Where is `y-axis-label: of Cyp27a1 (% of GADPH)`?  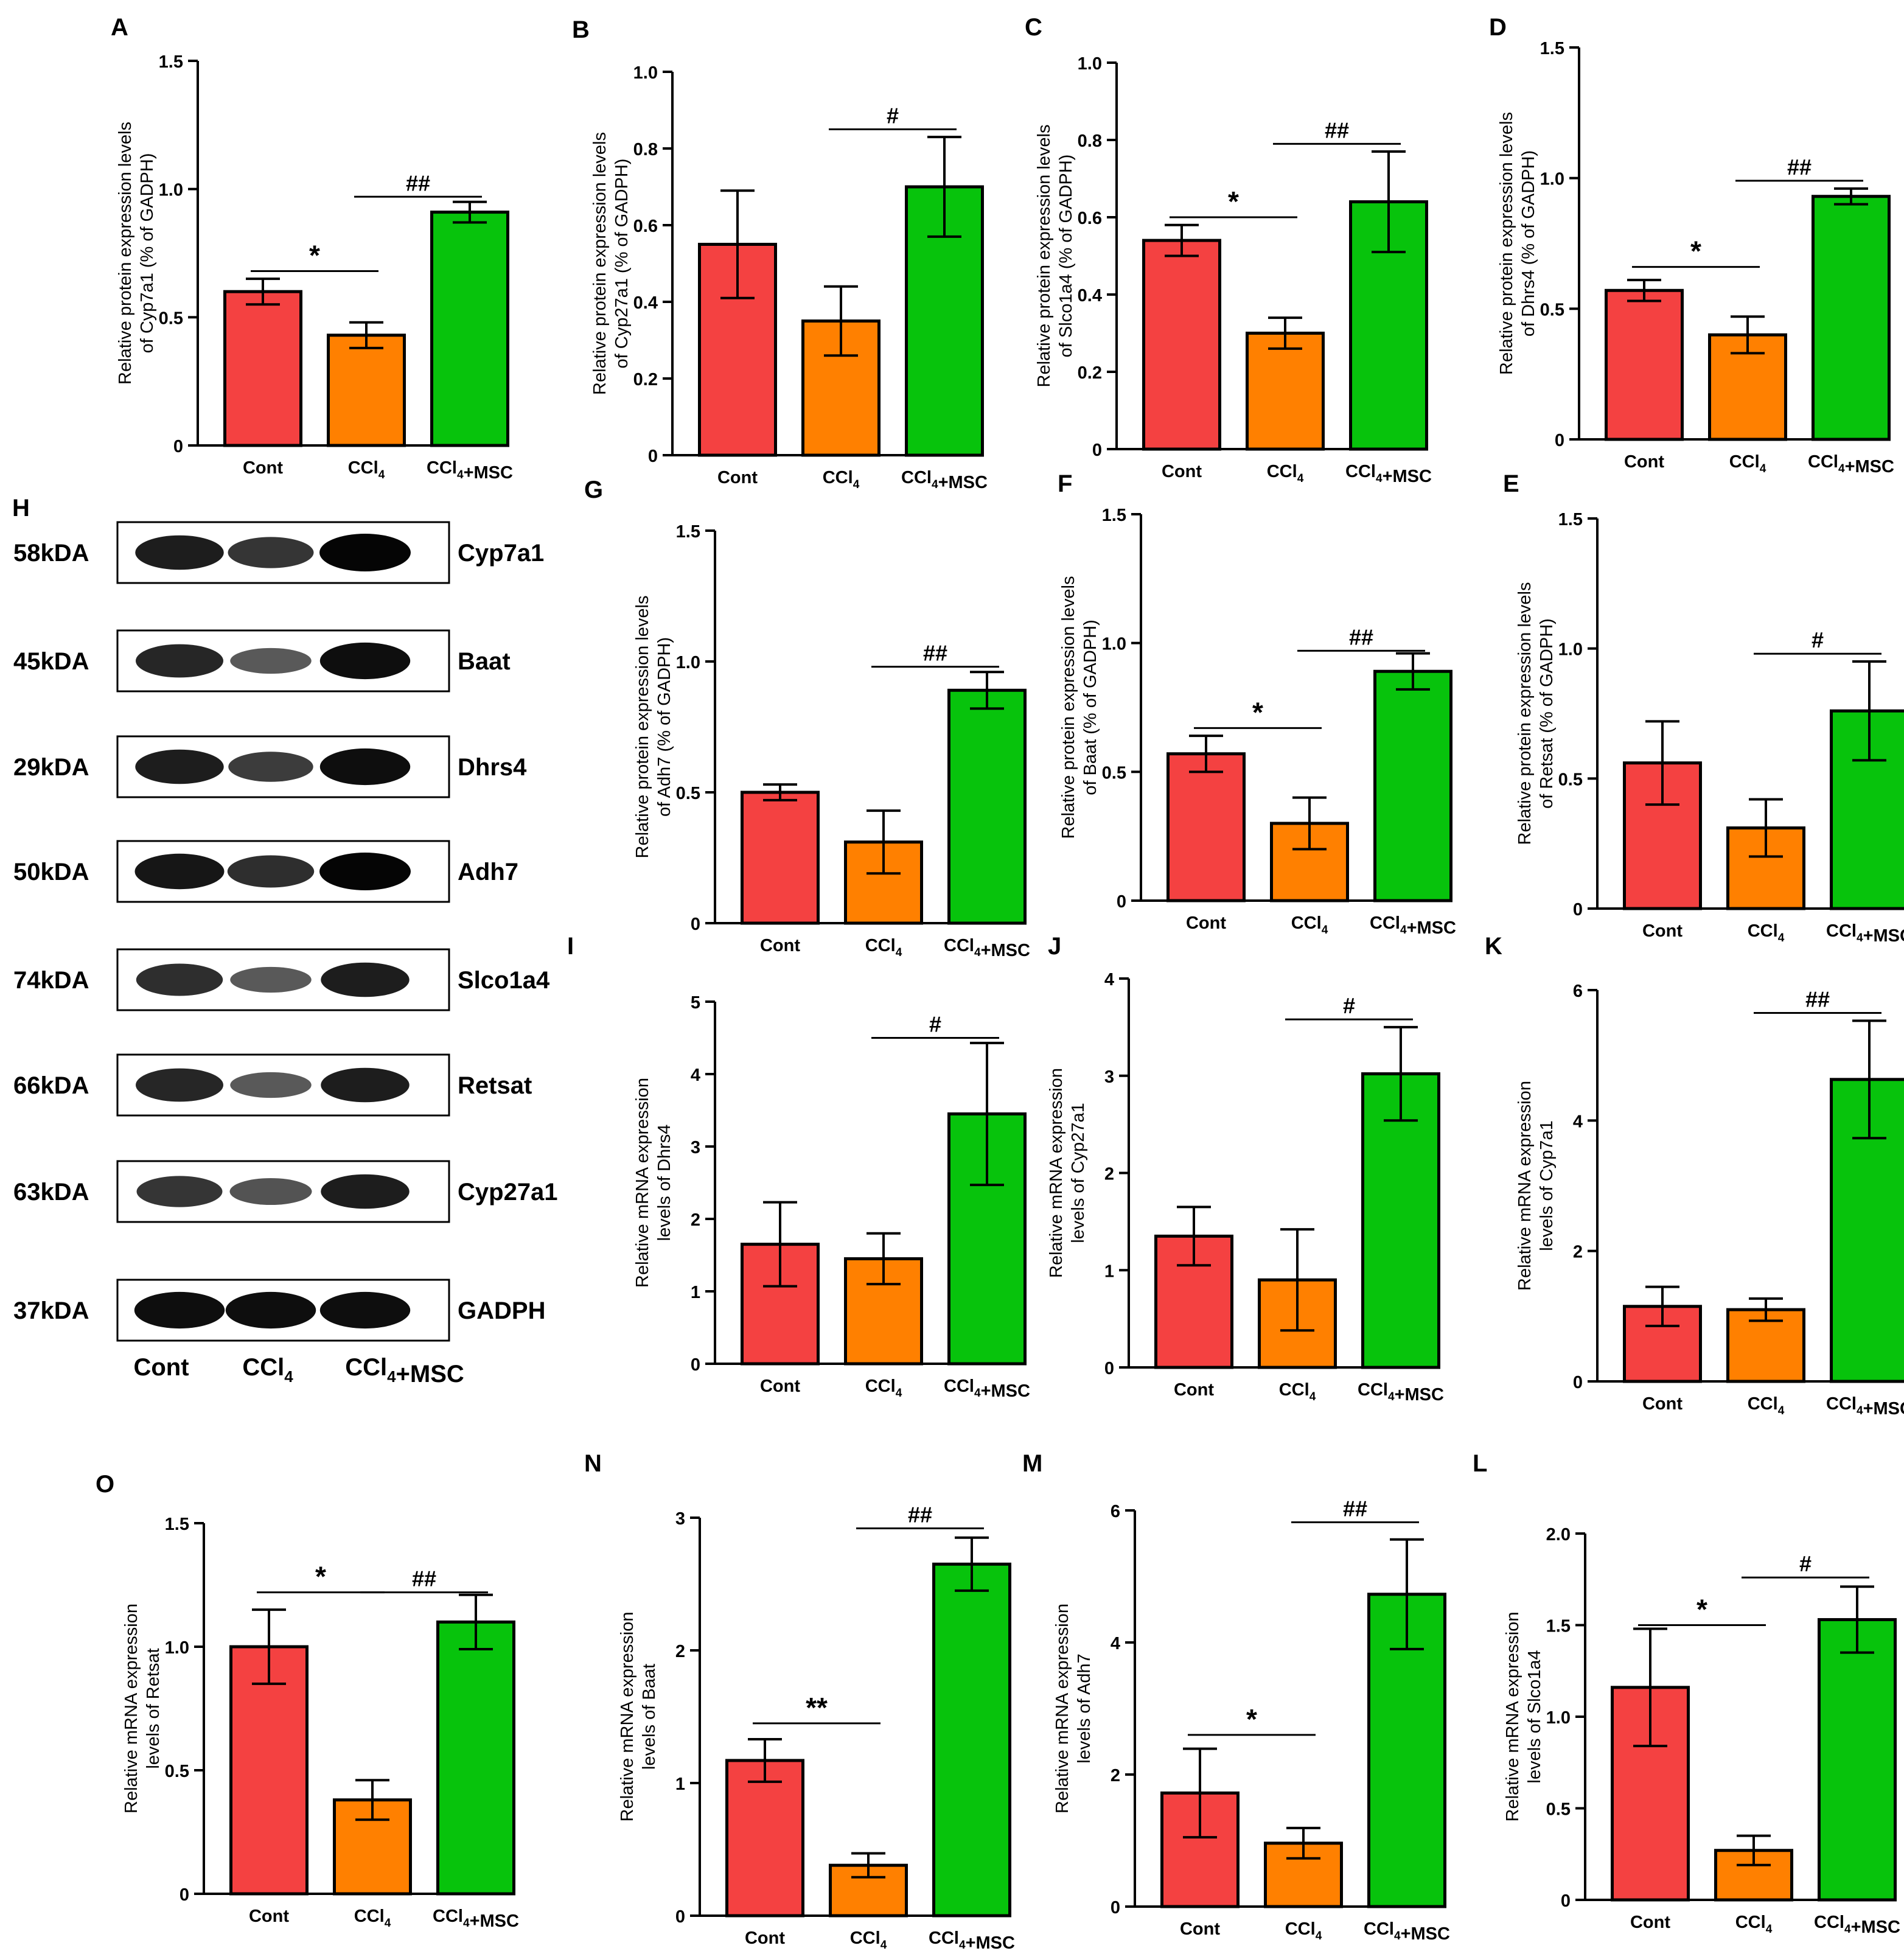
y-axis-label: of Cyp27a1 (% of GADPH) is located at coordinates (622, 264).